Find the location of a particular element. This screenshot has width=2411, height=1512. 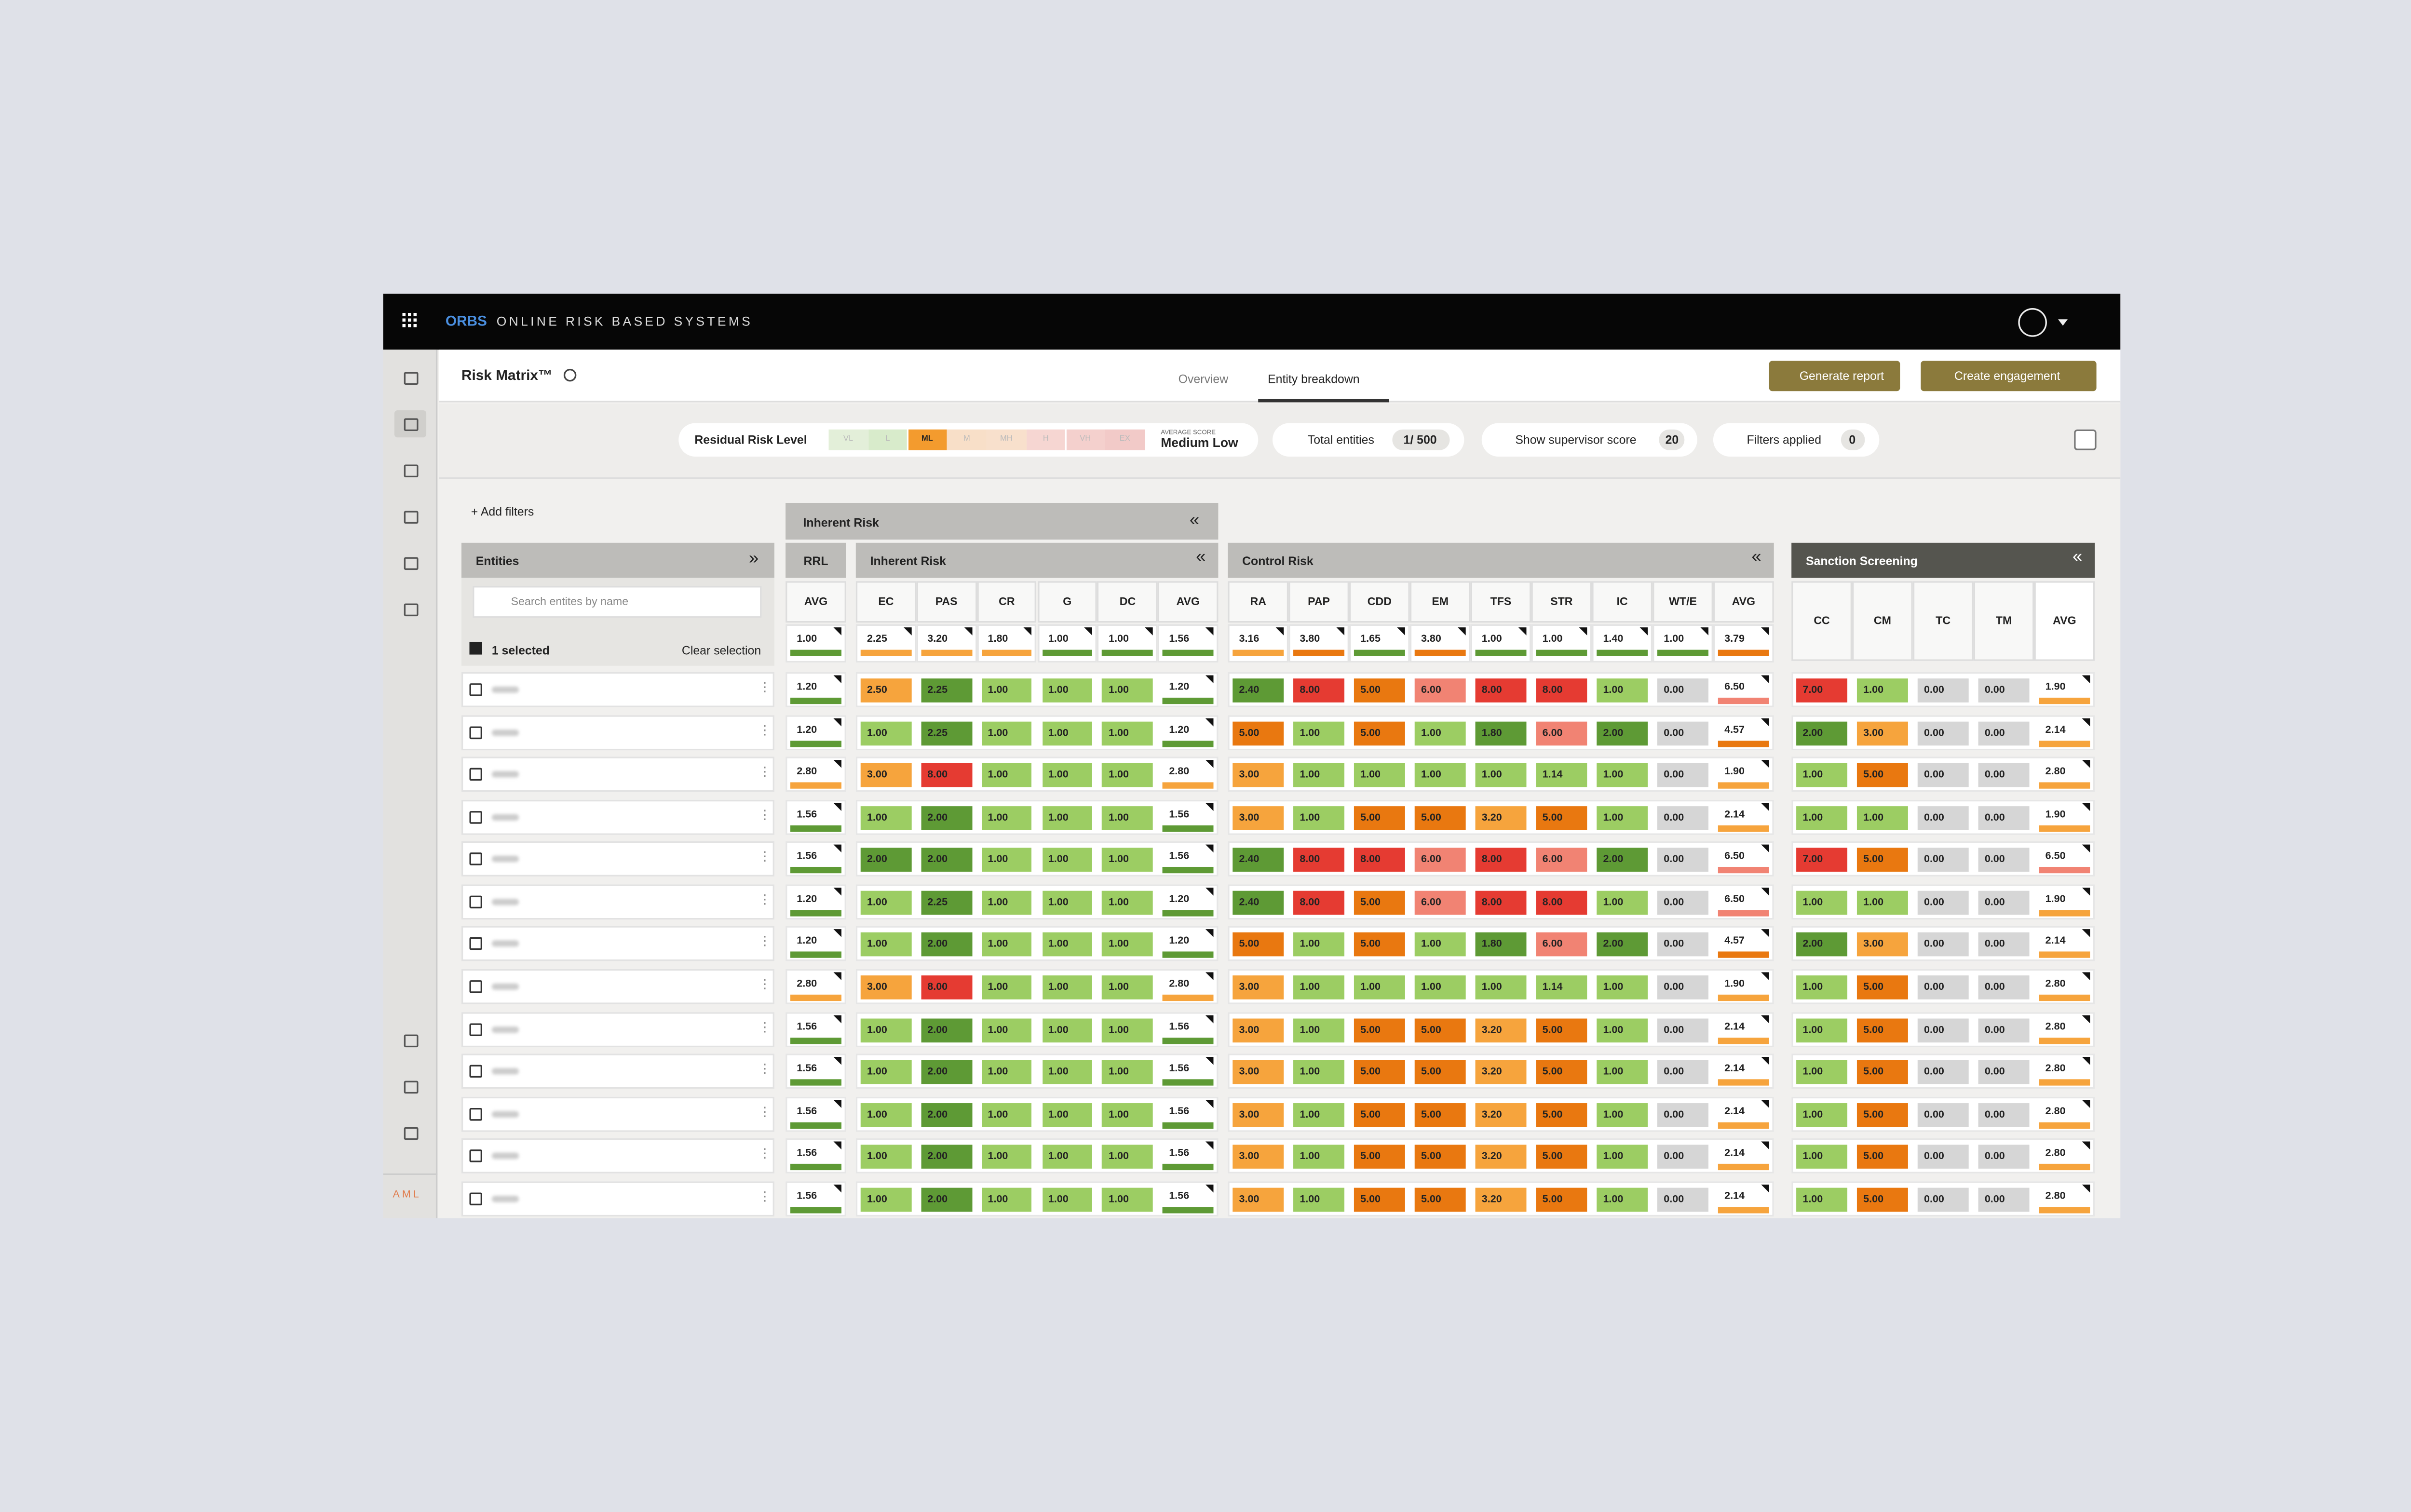

risk-cell: 2.40 is located at coordinates (1258, 690).